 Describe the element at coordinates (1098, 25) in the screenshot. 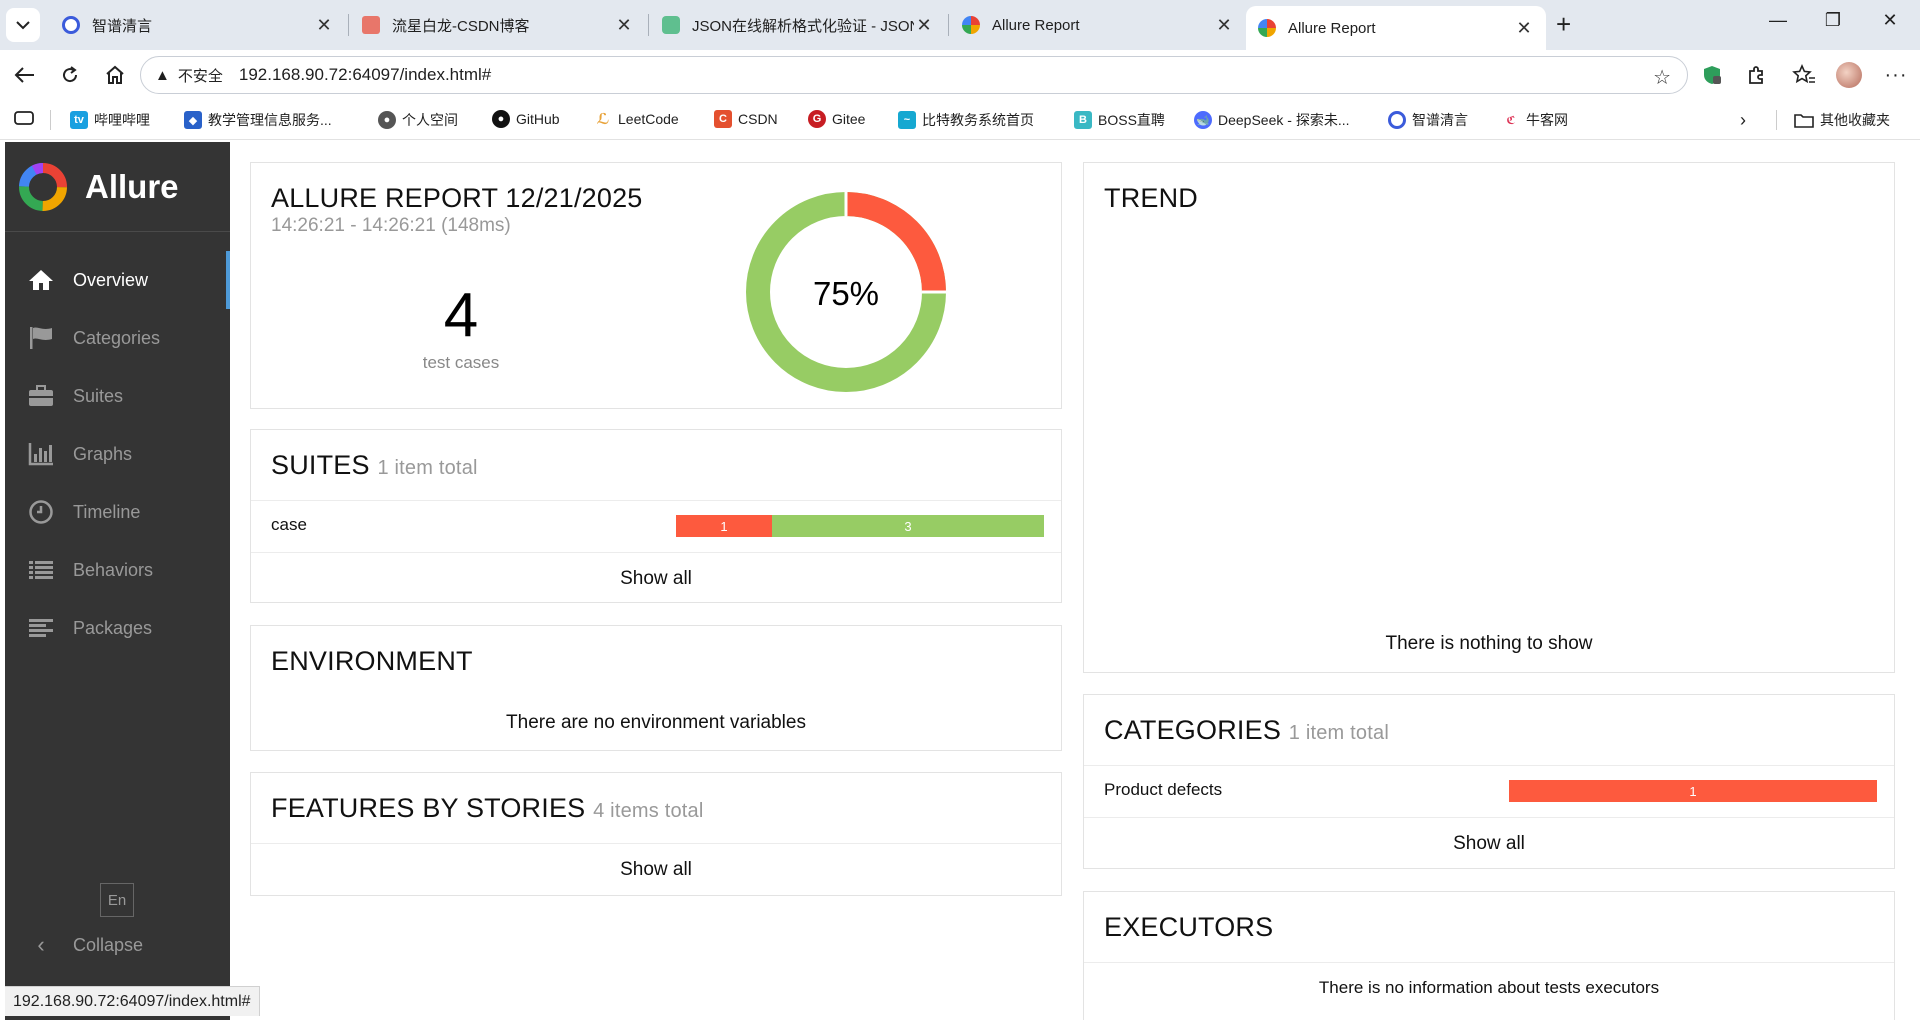

I see `browser-tab: Allure Report ✕` at that location.